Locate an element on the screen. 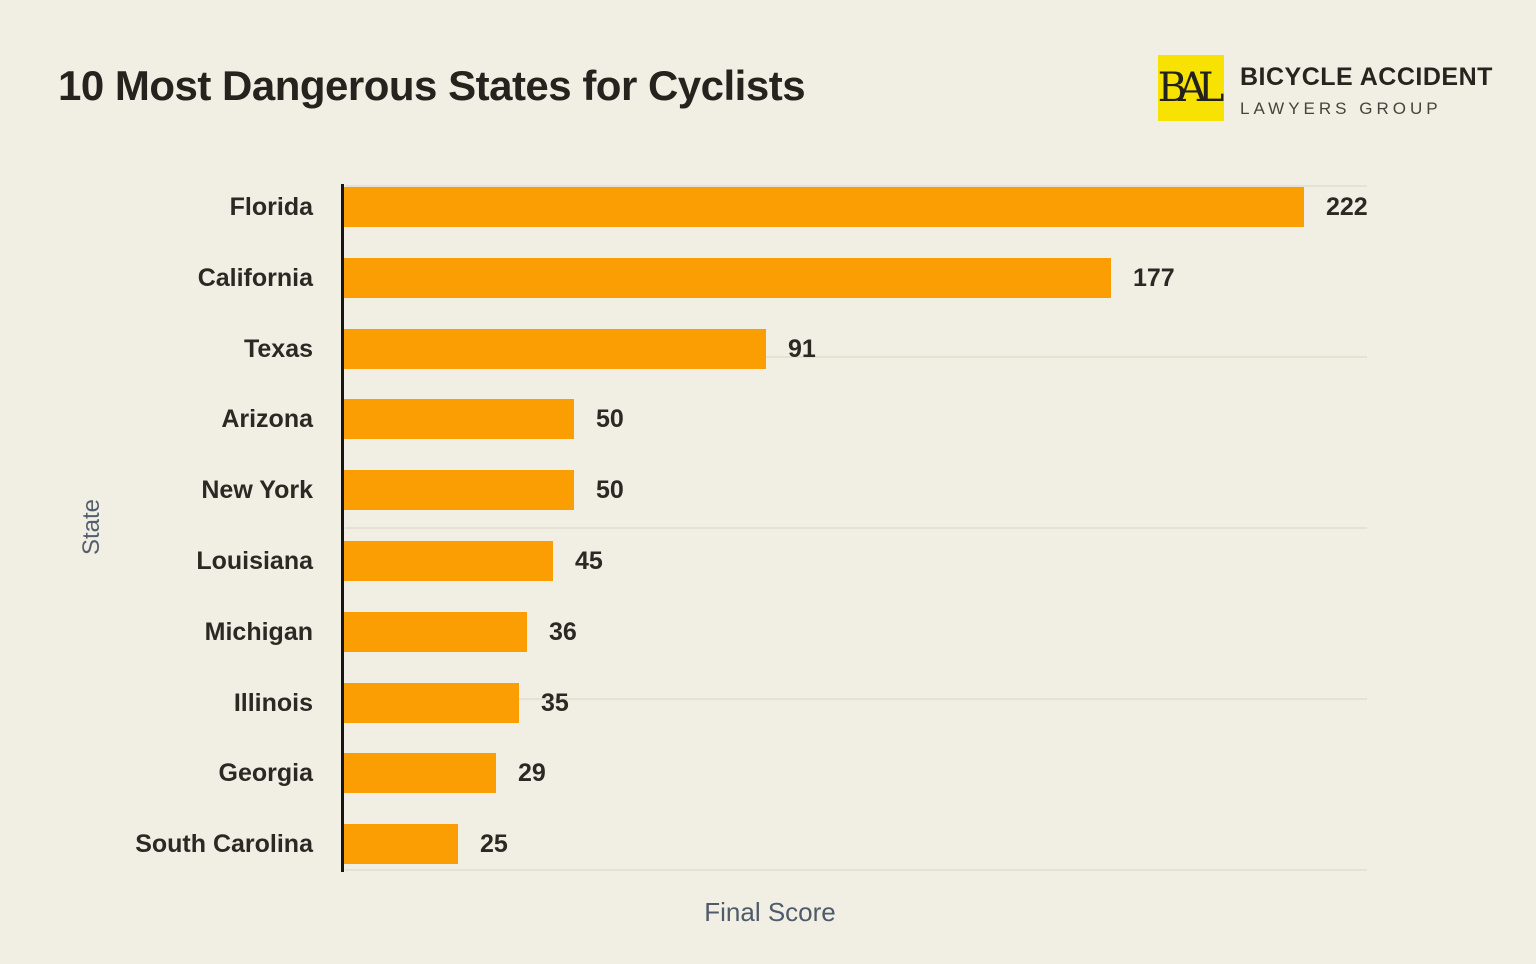  bal-monogram-icon: BAL is located at coordinates (1191, 88).